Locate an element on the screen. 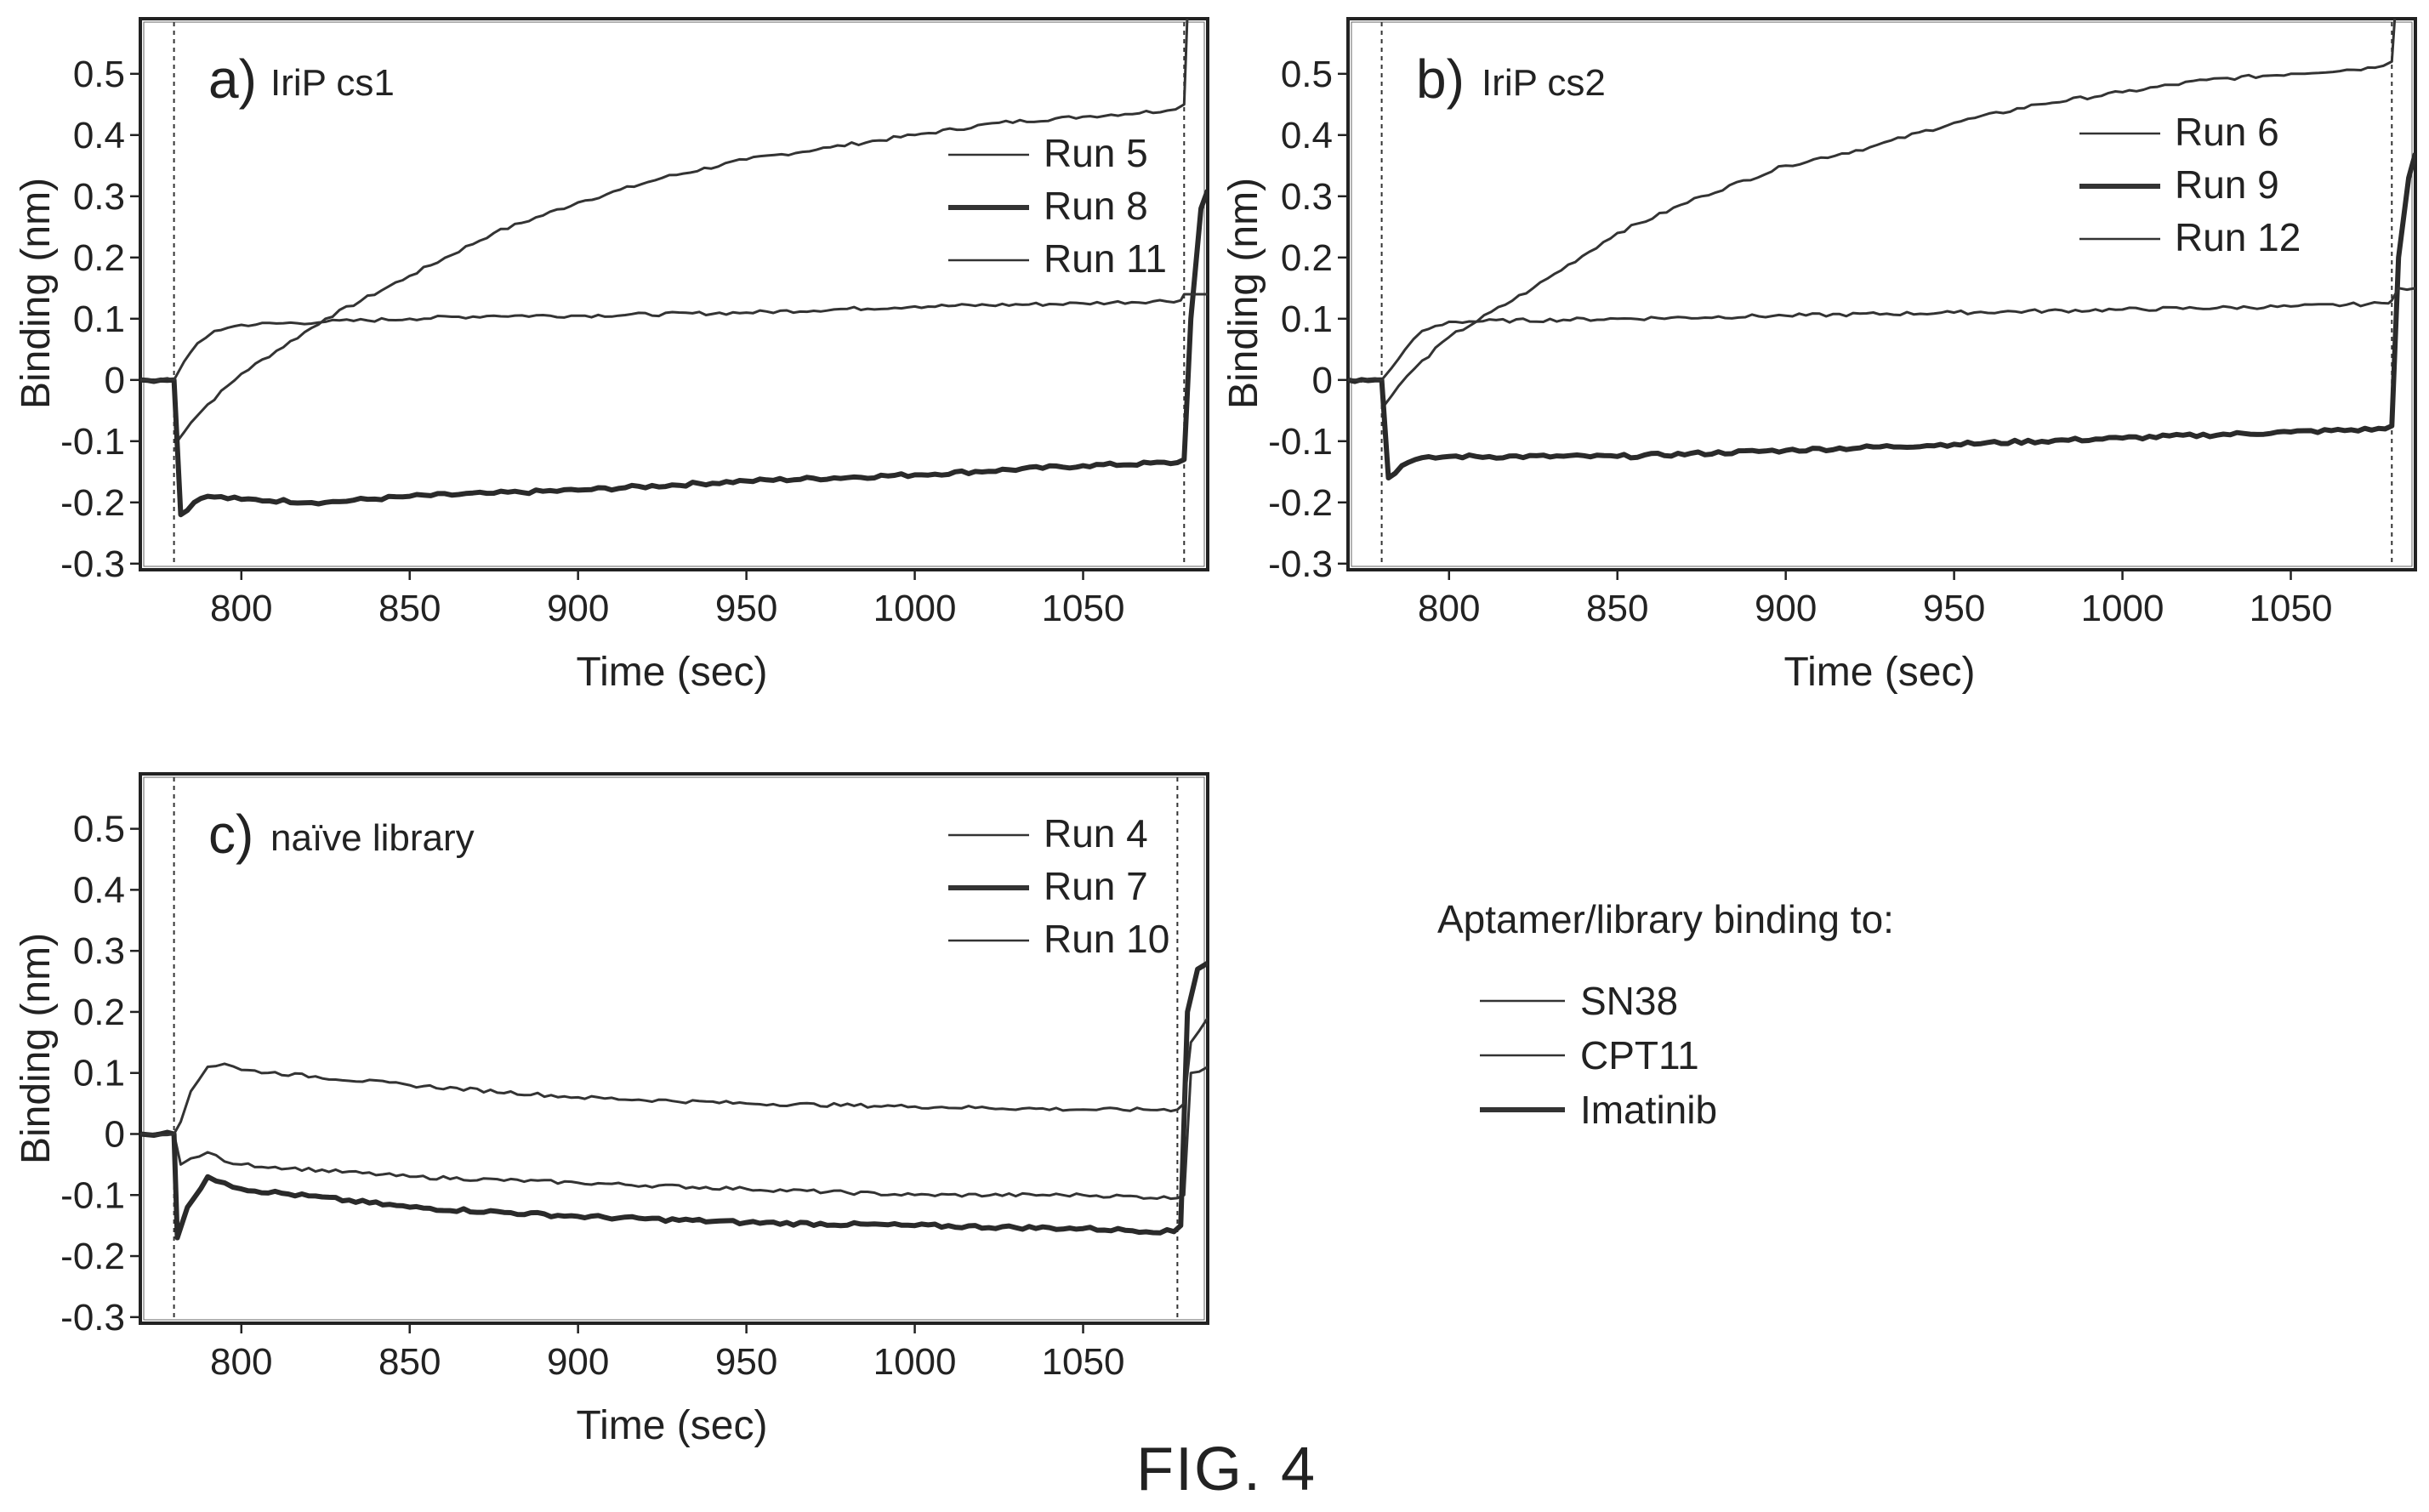 The height and width of the screenshot is (1512, 2429). panel-b-ylabel: Binding (nm) is located at coordinates (1243, 293).